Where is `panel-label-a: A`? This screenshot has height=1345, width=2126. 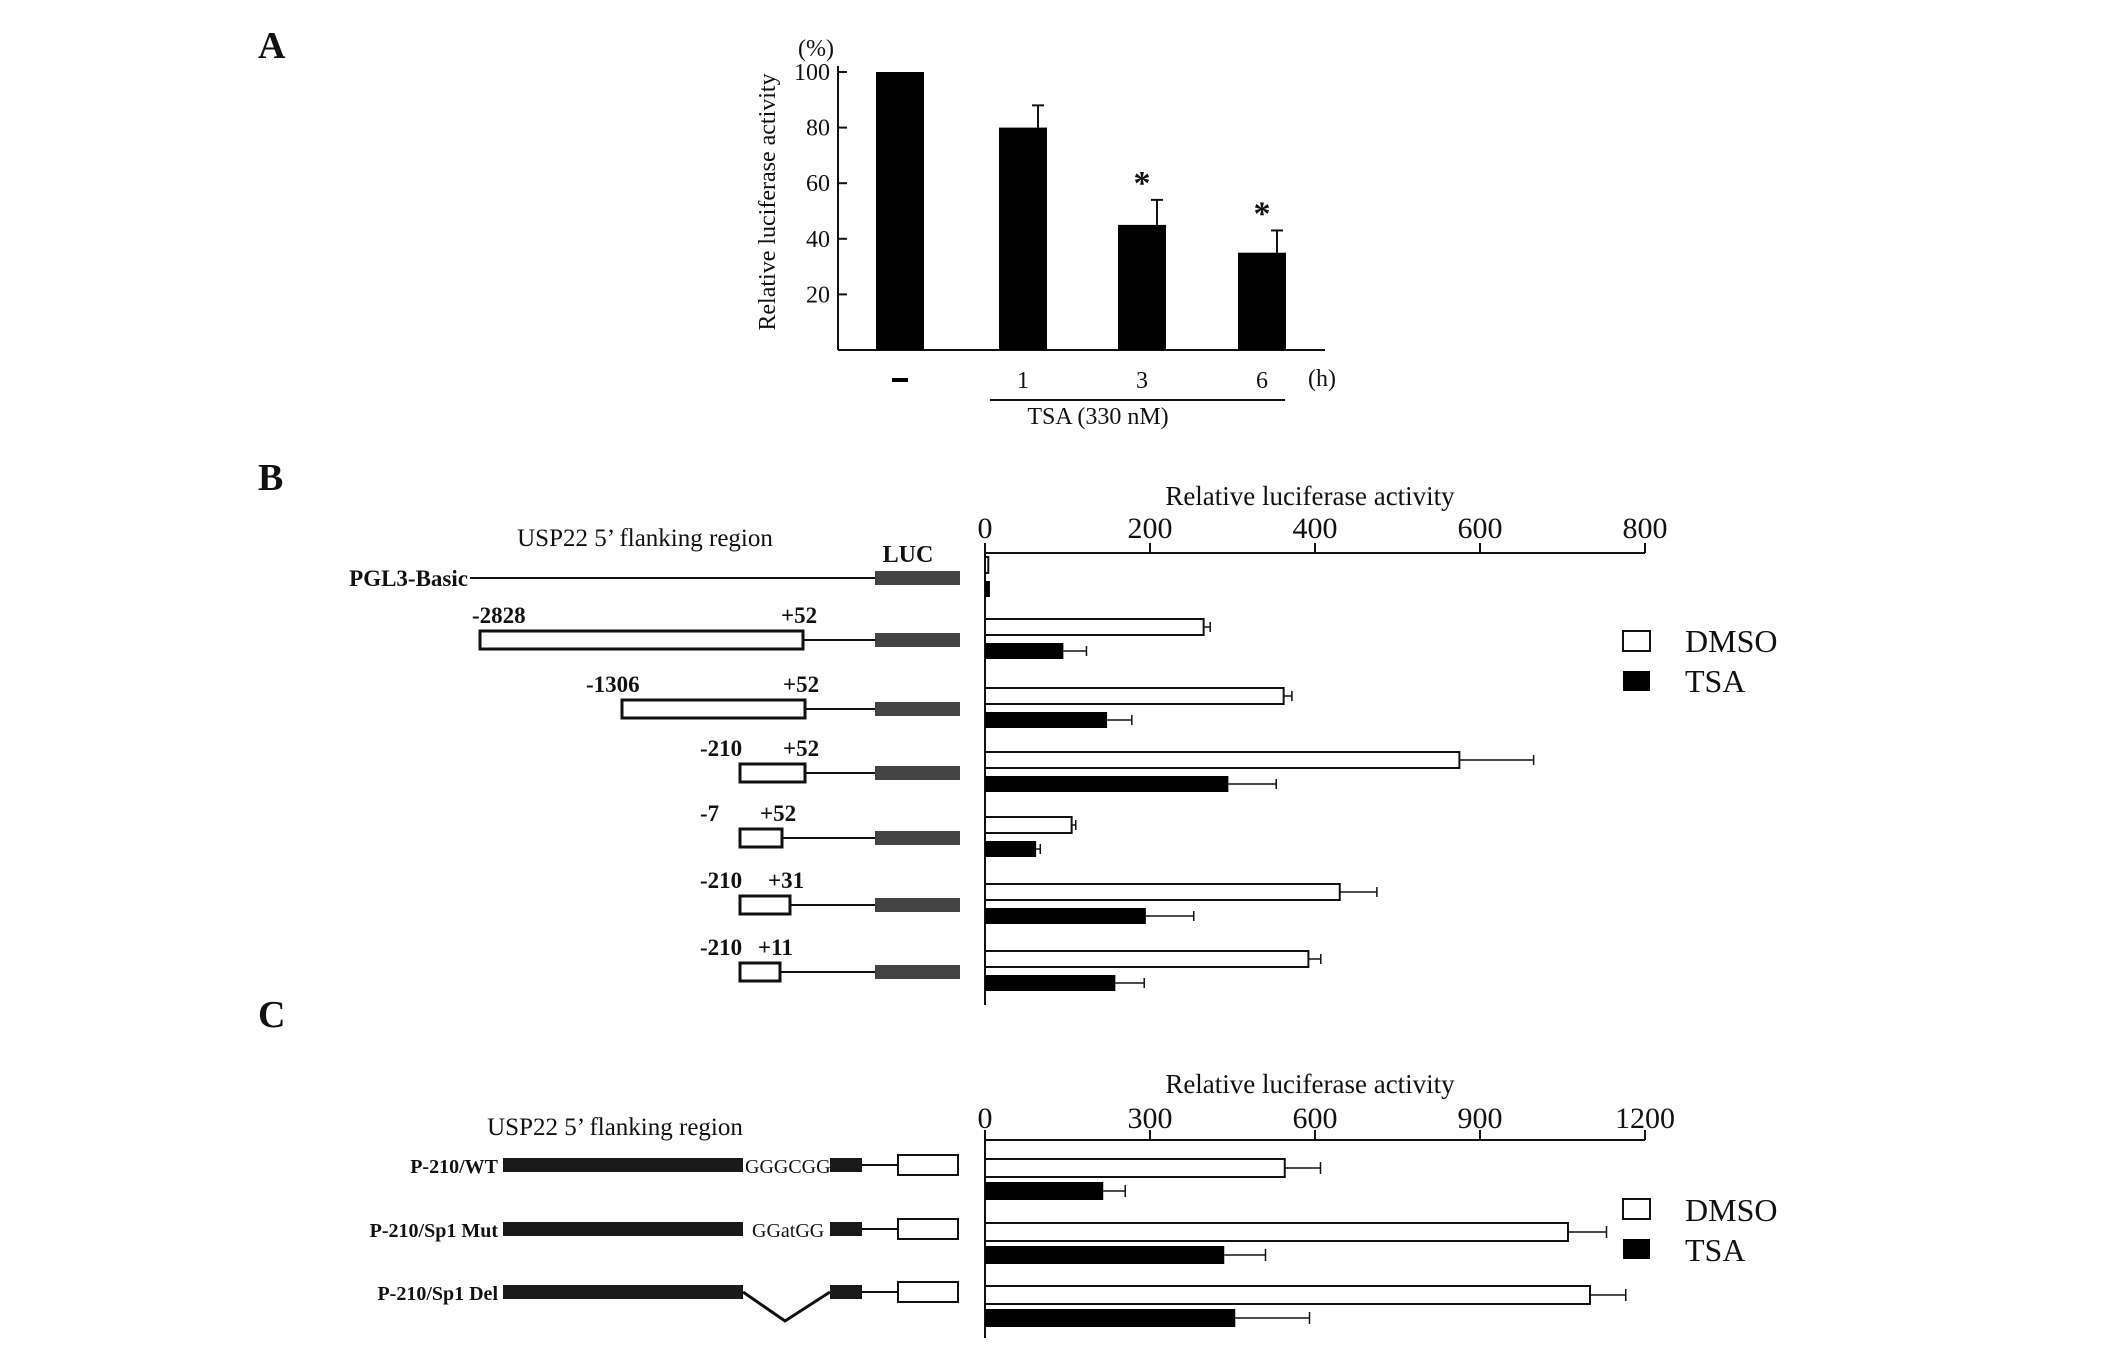 panel-label-a: A is located at coordinates (272, 46).